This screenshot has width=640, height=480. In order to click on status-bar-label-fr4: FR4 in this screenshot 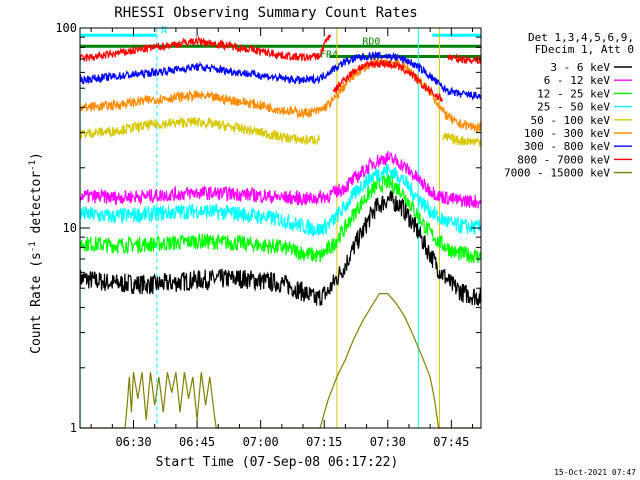, I will do `click(329, 55)`.